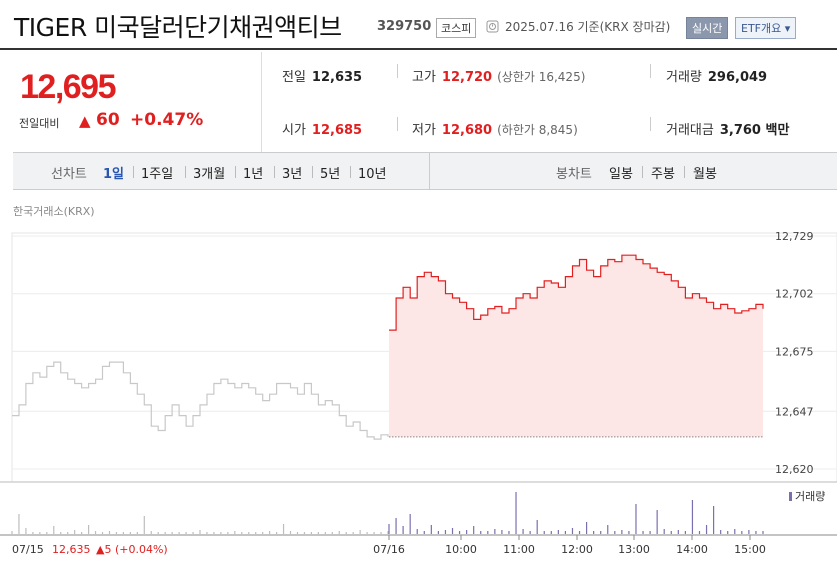 The image size is (837, 583). I want to click on x-axis-ticks: 07/16 10:00 11:00 12:00 13:00 14:00 15:00, so click(569, 545).